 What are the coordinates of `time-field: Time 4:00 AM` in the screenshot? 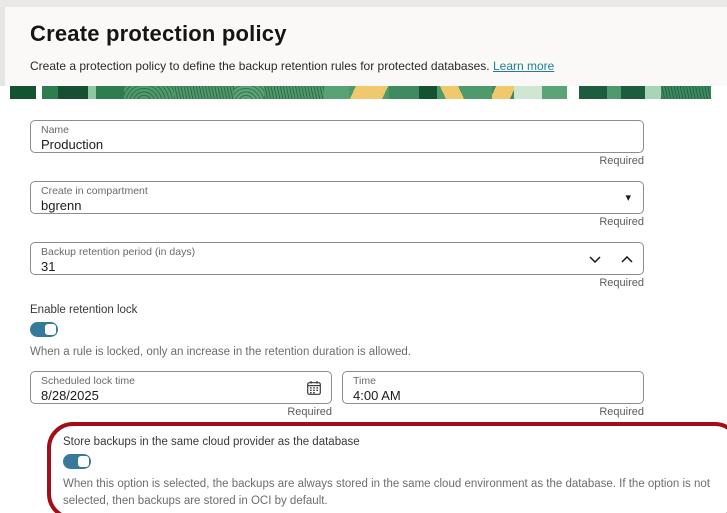 It's located at (493, 387).